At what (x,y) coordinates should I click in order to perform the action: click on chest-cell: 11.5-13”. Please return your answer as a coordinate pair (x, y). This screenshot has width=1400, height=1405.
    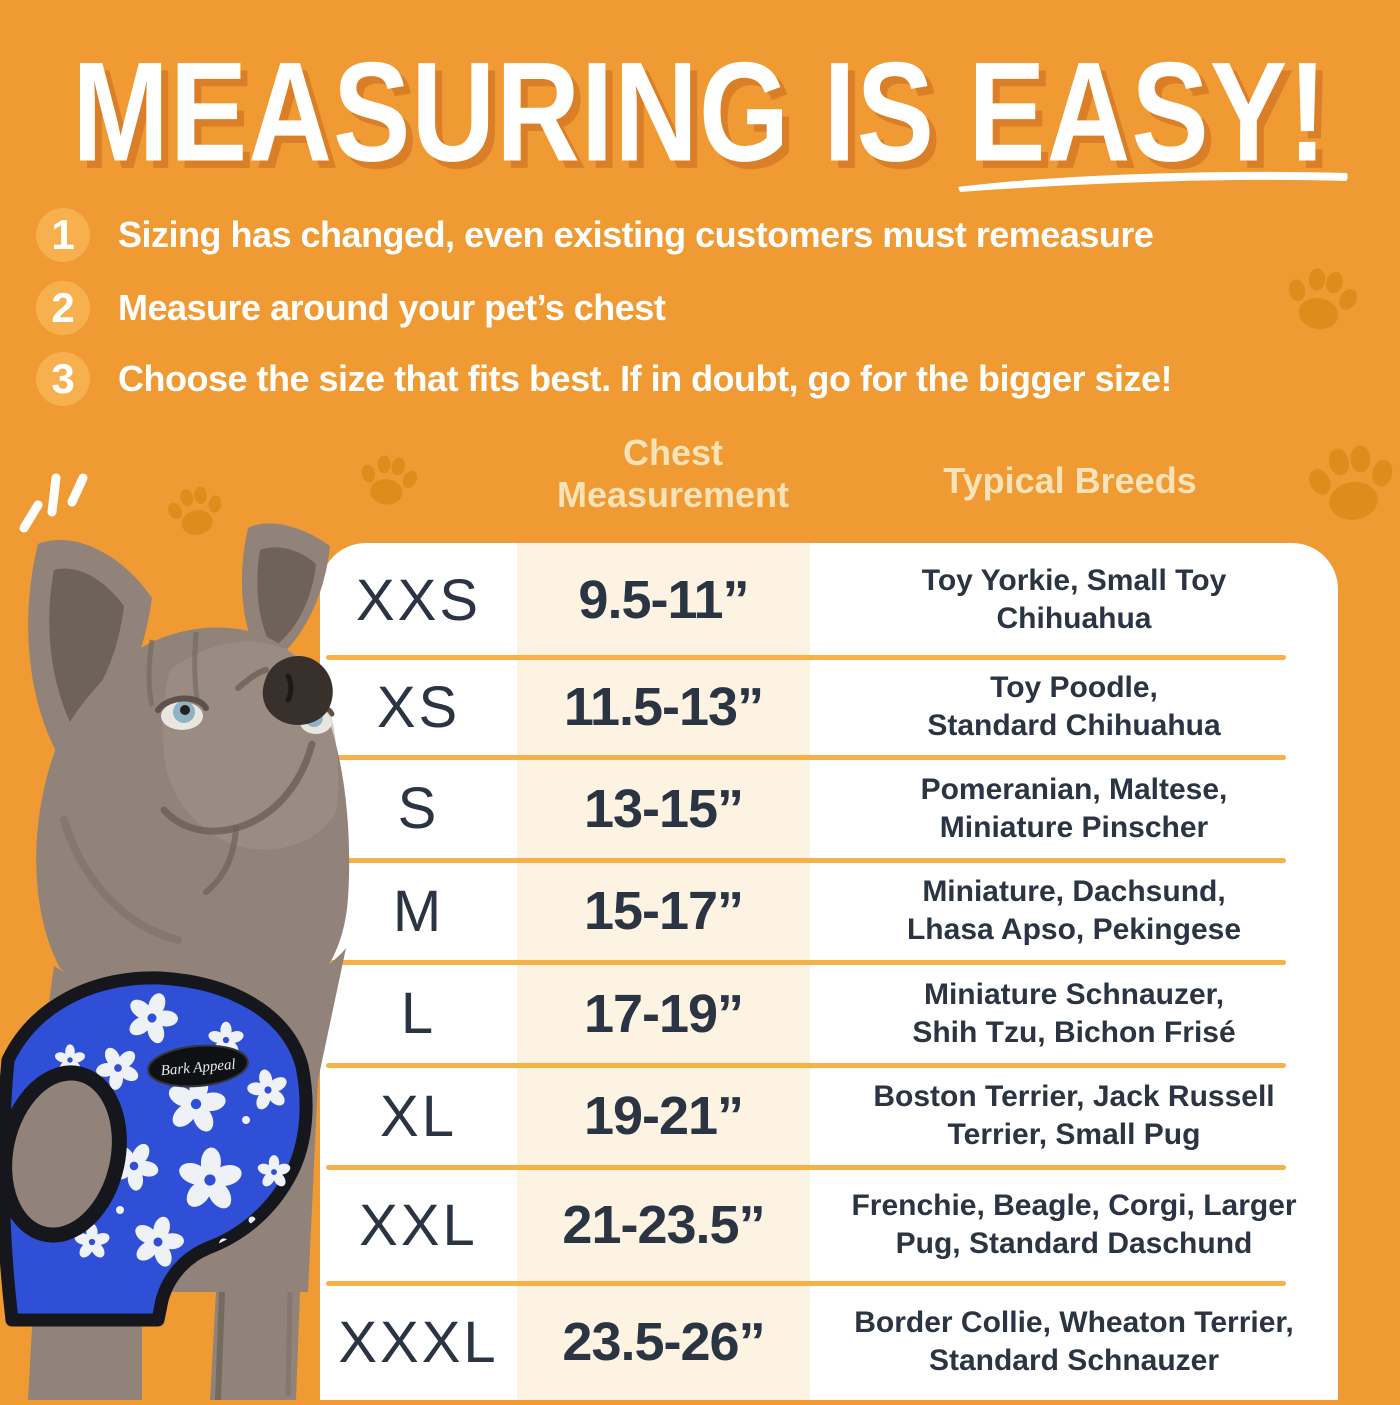
    Looking at the image, I should click on (663, 707).